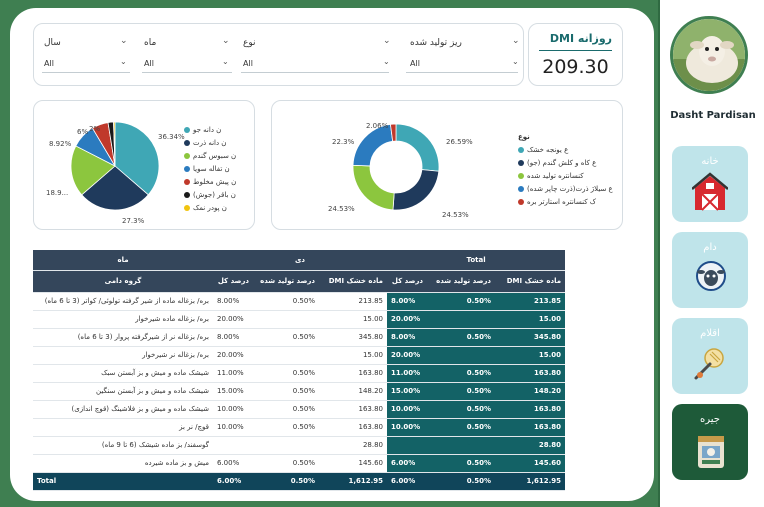 The width and height of the screenshot is (764, 507). Describe the element at coordinates (530, 301) in the screenshot. I see `row-total-cell: 213.85` at that location.